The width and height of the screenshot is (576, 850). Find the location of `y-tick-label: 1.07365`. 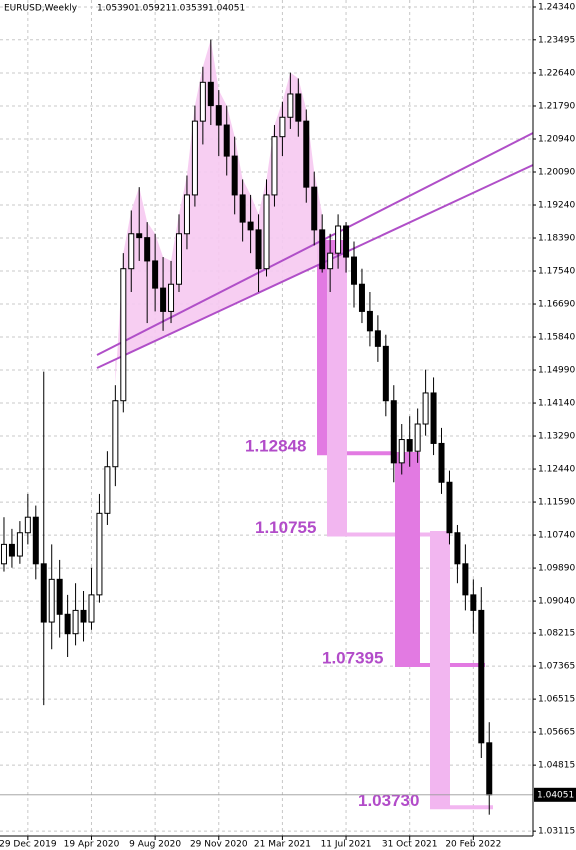

y-tick-label: 1.07365 is located at coordinates (556, 667).